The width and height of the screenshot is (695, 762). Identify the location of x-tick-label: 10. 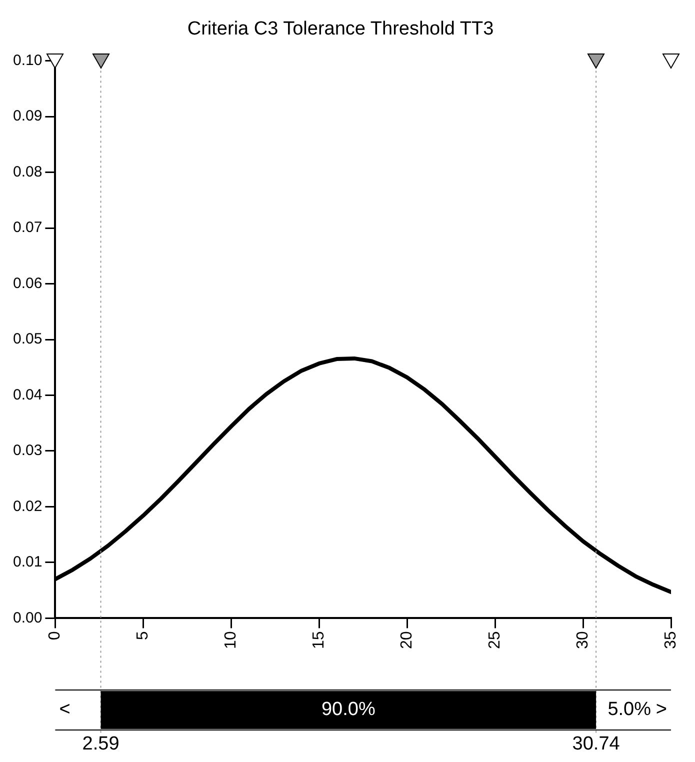
(231, 640).